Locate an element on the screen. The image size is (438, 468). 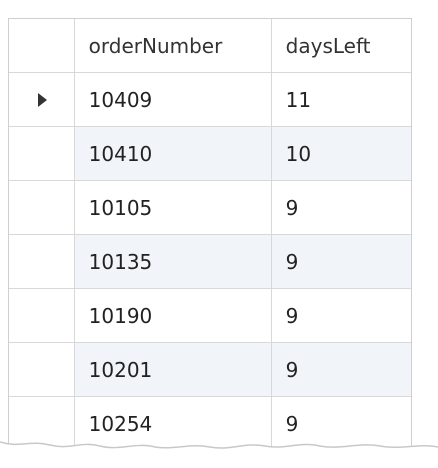
table-row: 10201 9 is located at coordinates (210, 370).